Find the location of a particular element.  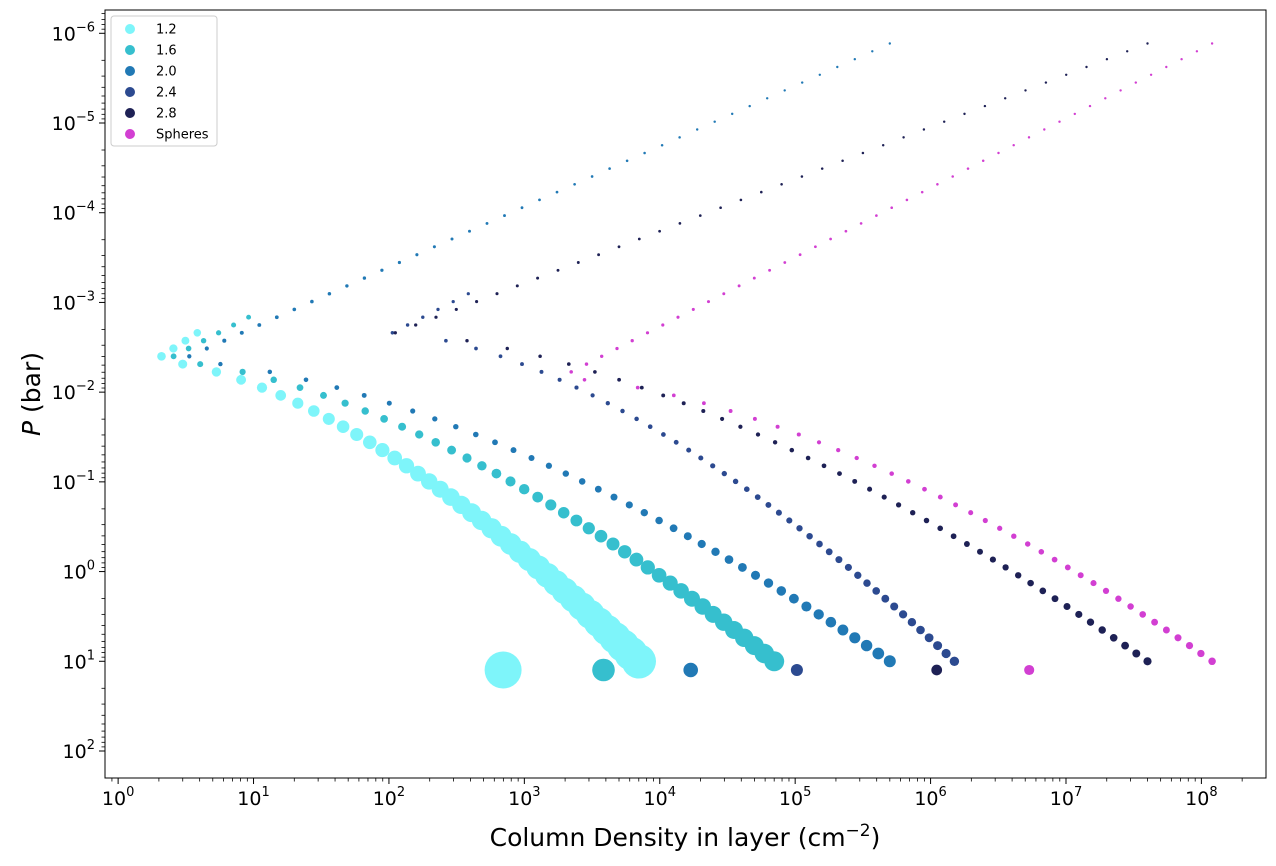

y-tick-label: 10¹ is located at coordinates (79, 660).